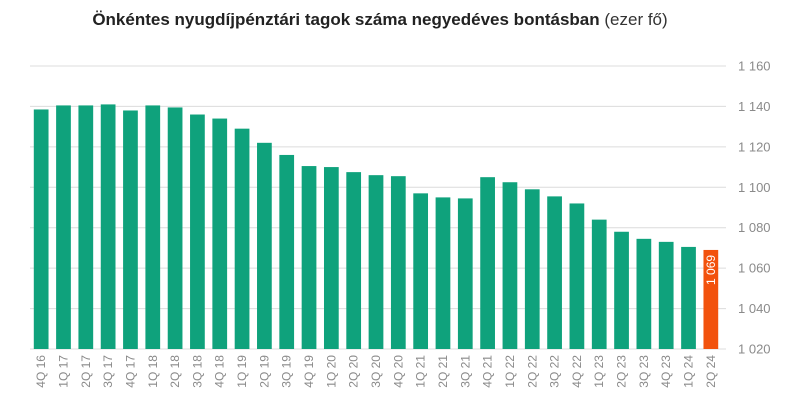  I want to click on x-tick-label: 3Q 19, so click(287, 371).